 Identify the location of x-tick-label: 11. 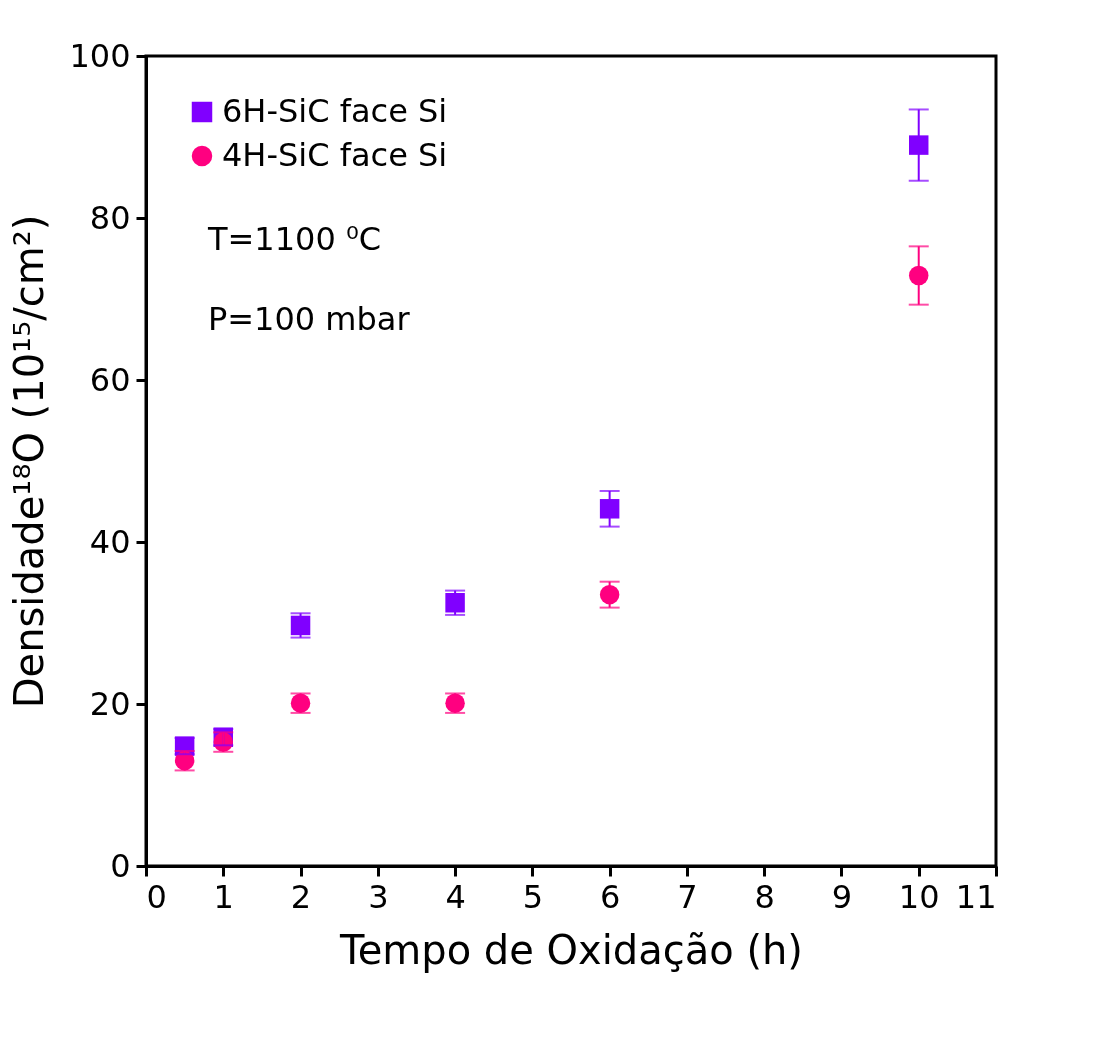
(976, 896).